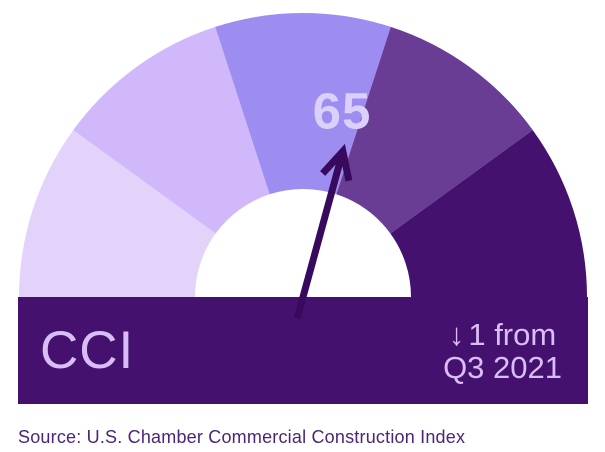  Describe the element at coordinates (512, 334) in the screenshot. I see `change-amount: 1 from` at that location.